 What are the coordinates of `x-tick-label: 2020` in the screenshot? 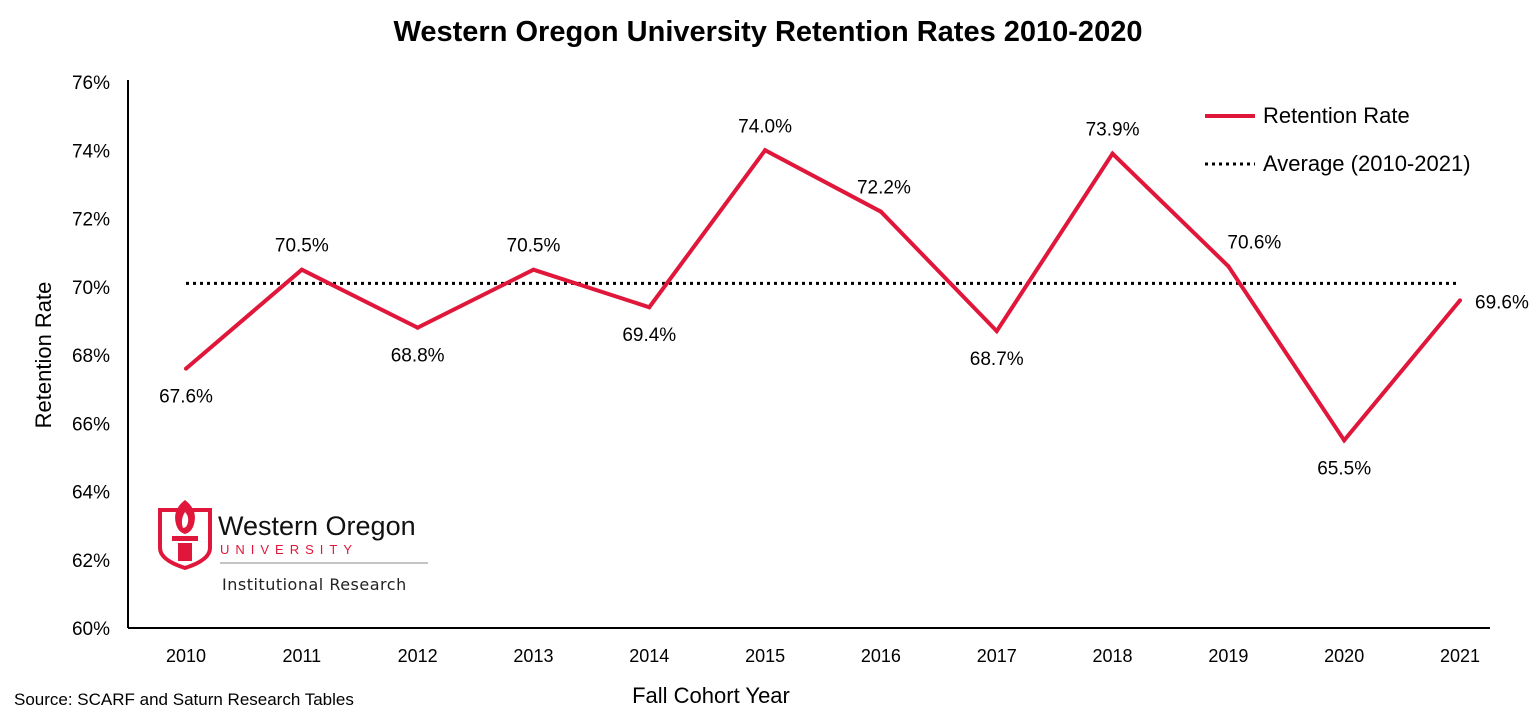 It's located at (1344, 656).